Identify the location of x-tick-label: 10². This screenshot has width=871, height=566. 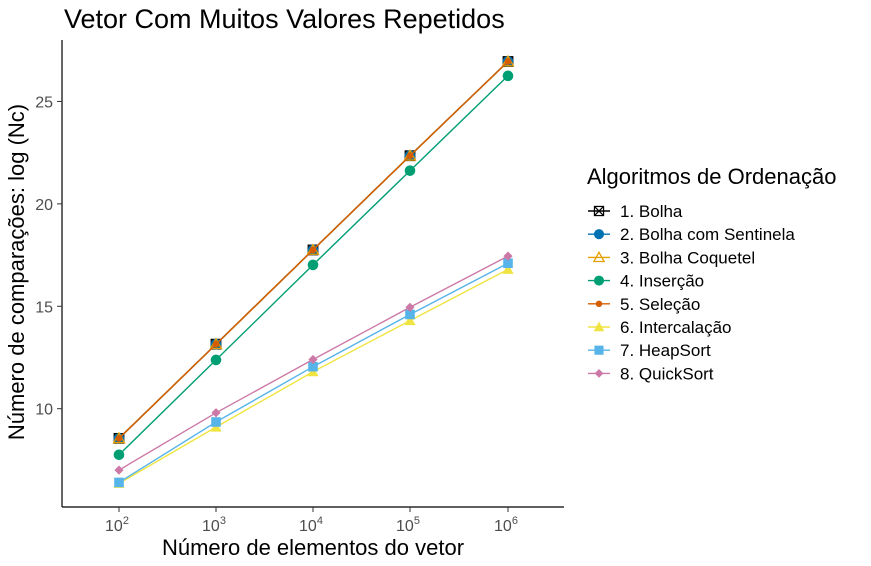
(117, 525).